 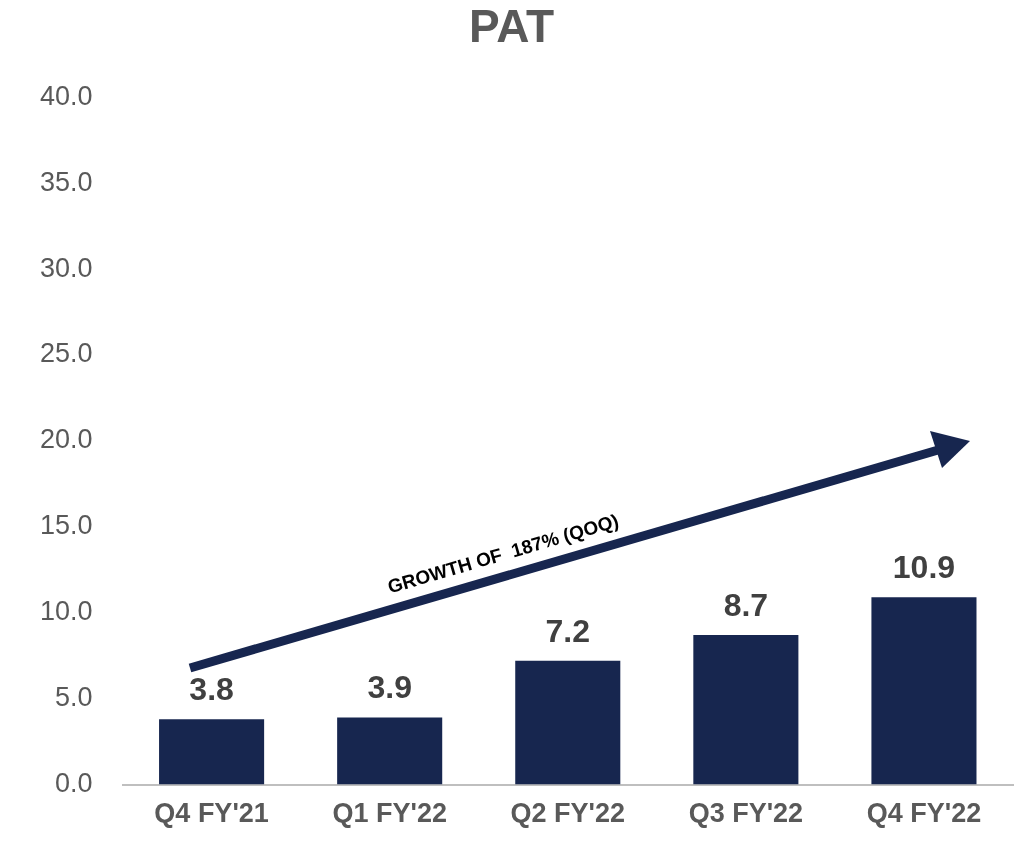 I want to click on data-label: 10.9, so click(x=924, y=567).